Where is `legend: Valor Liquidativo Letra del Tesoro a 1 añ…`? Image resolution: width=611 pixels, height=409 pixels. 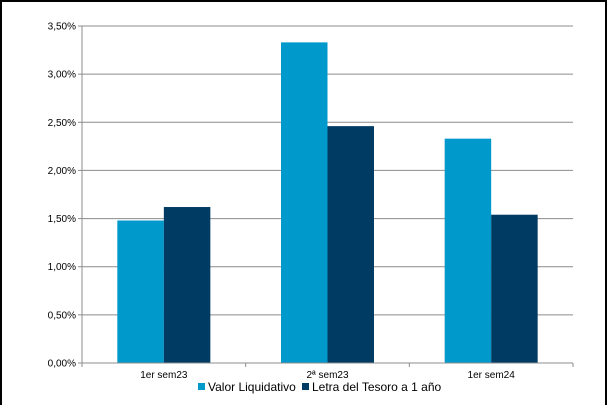
legend: Valor Liquidativo Letra del Tesoro a 1 añ… is located at coordinates (320, 387).